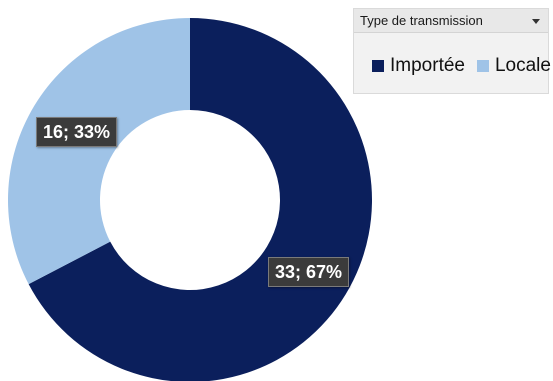 The width and height of the screenshot is (553, 381). Describe the element at coordinates (427, 65) in the screenshot. I see `legend-label-importee: Importée` at that location.